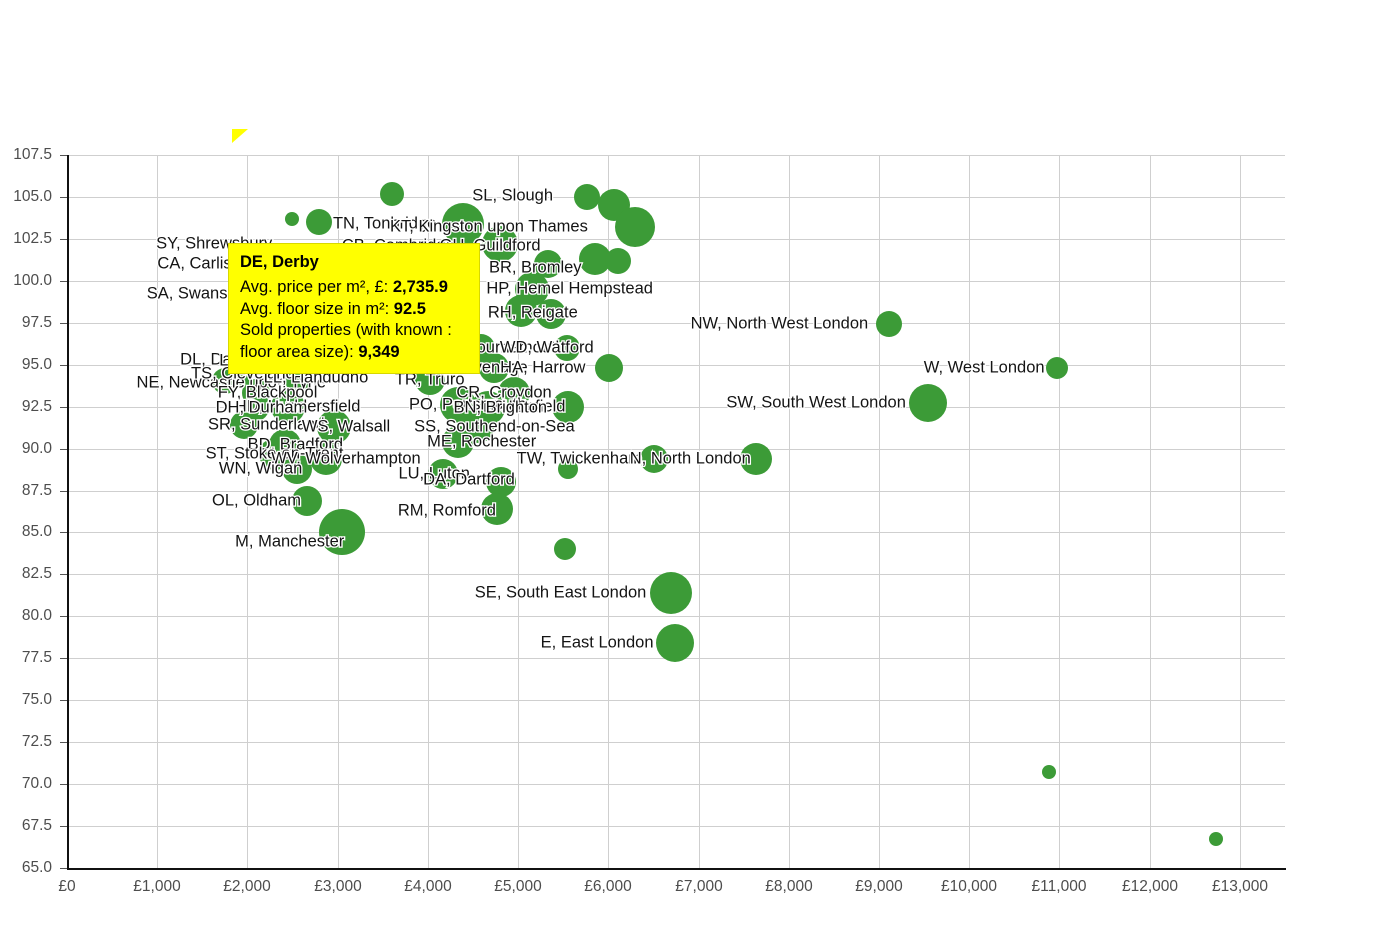 This screenshot has height=940, width=1390. Describe the element at coordinates (354, 353) in the screenshot. I see `tooltip-row-sold-line2: floor area size): 9,349` at that location.